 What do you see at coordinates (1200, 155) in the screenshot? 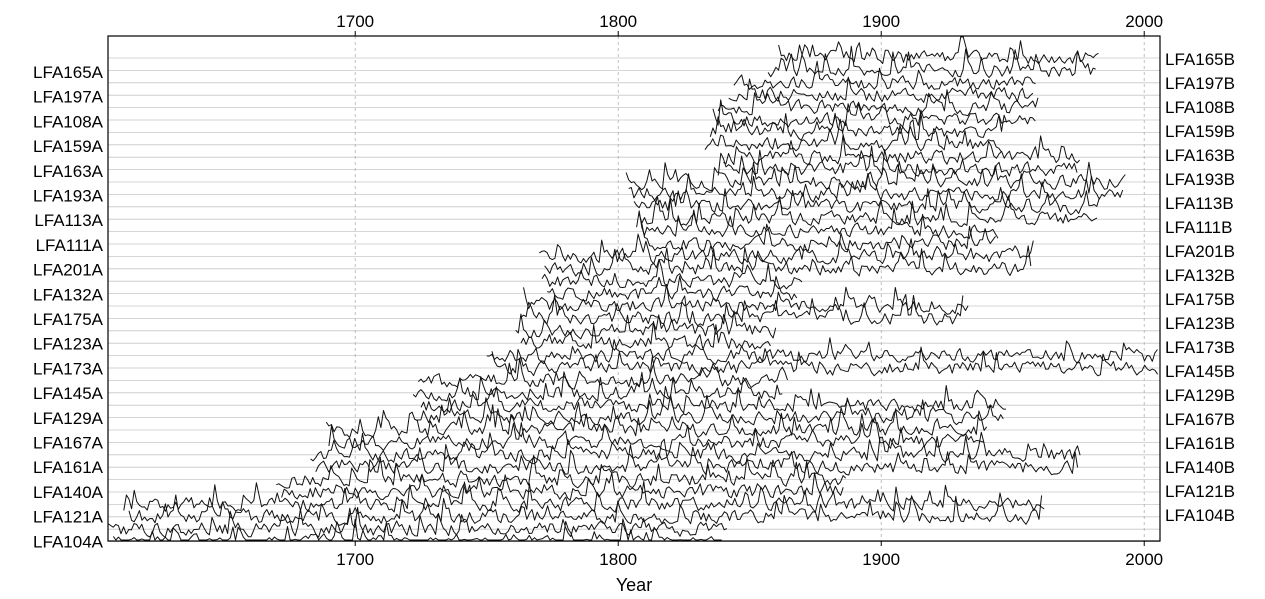
I see `series-label-right: LFA163B` at bounding box center [1200, 155].